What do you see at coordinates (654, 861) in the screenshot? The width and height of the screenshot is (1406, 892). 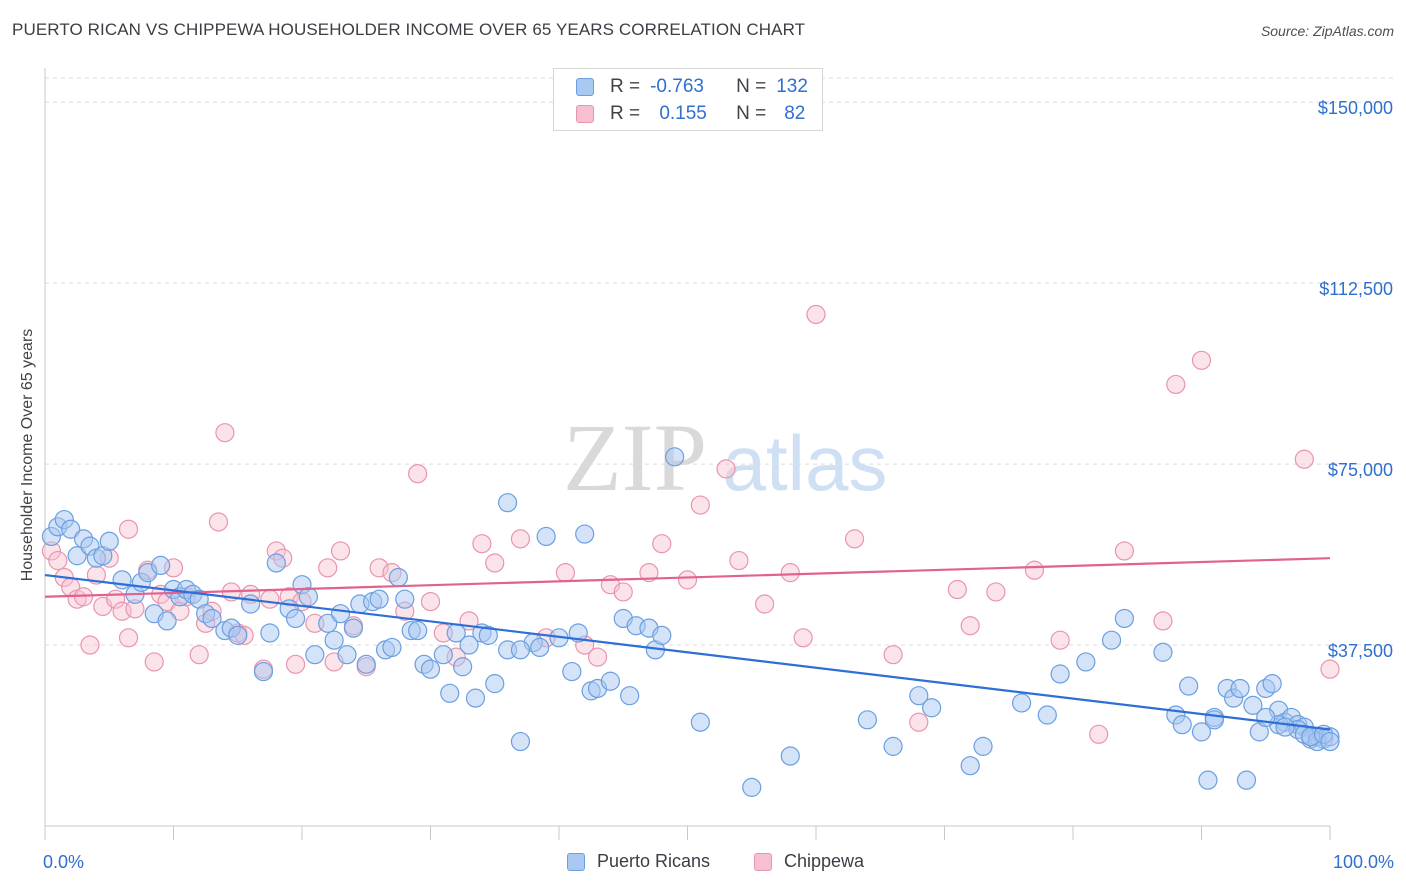 I see `series-legend-label: Puerto Ricans` at bounding box center [654, 861].